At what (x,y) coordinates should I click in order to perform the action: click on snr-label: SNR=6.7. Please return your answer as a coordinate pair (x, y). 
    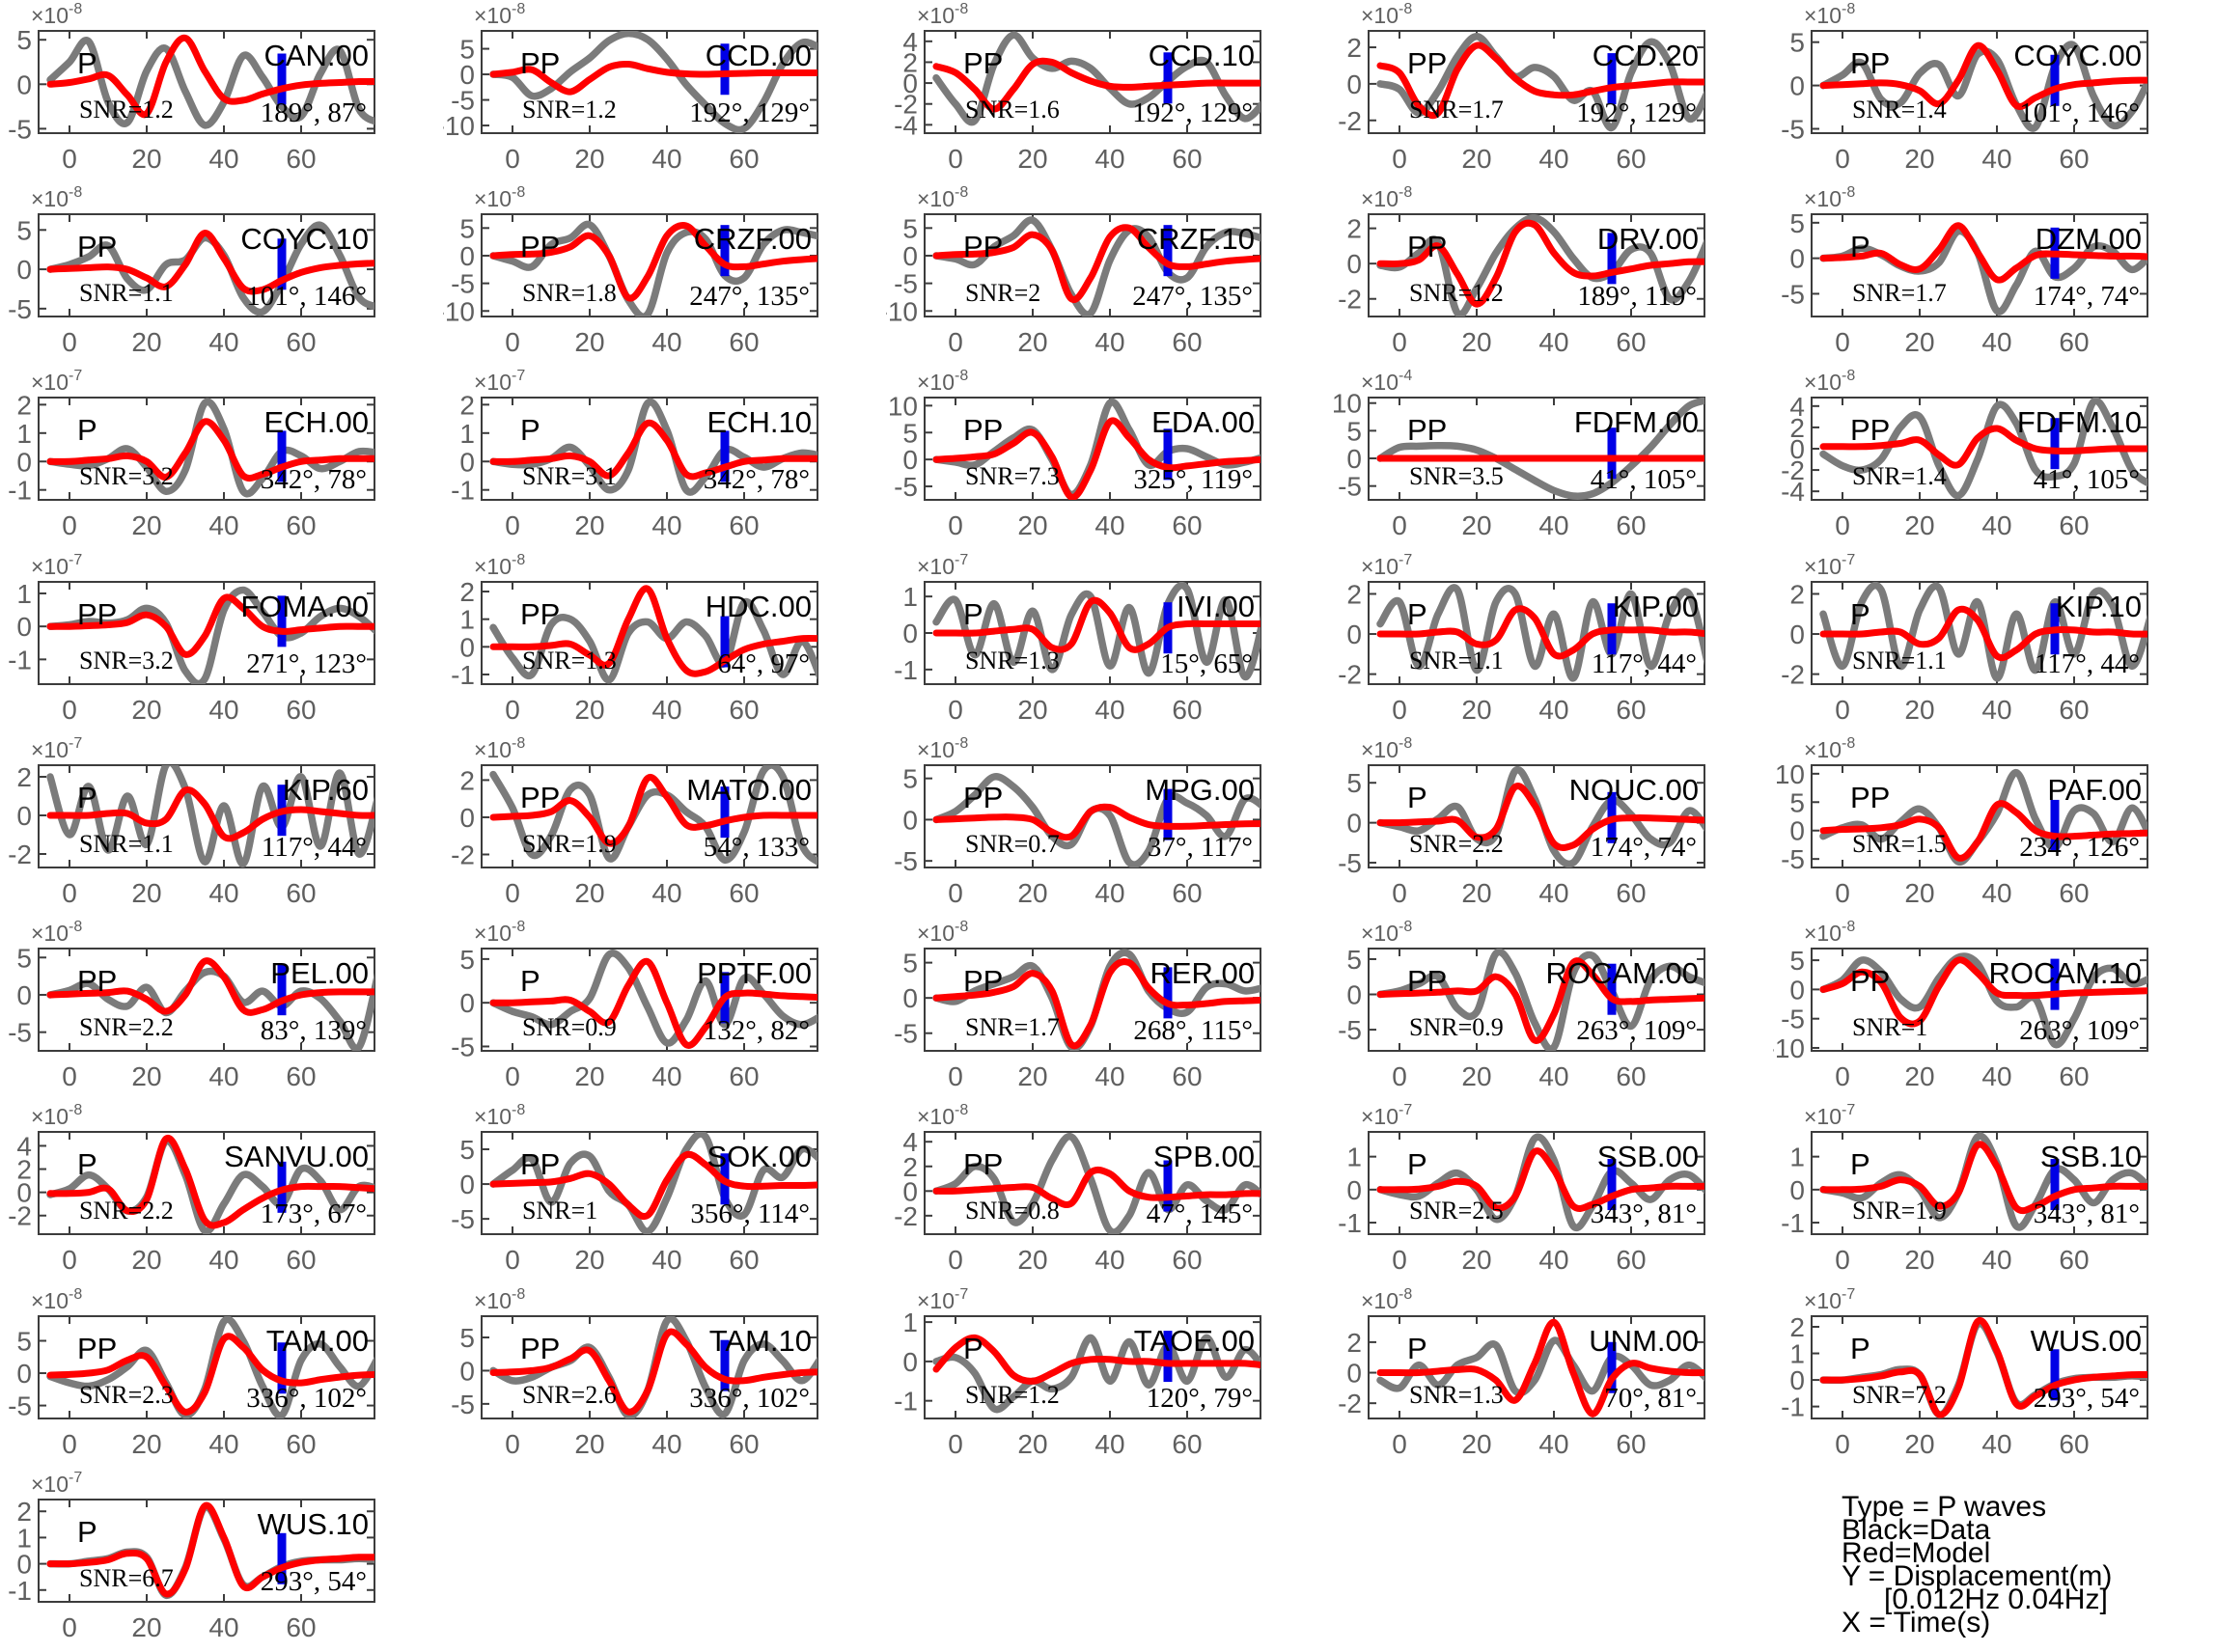
    Looking at the image, I should click on (127, 1578).